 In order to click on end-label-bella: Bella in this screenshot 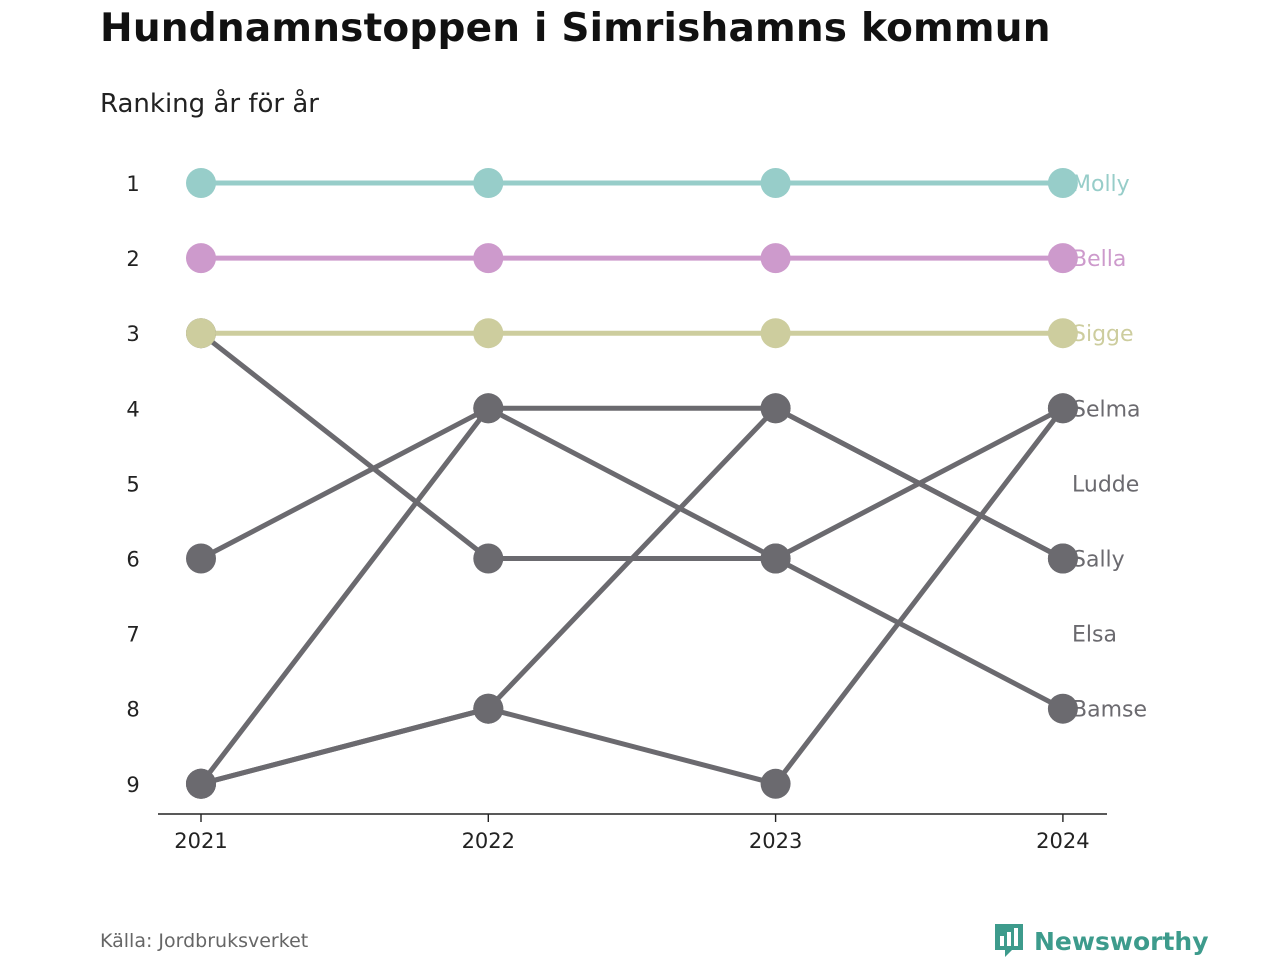, I will do `click(1099, 259)`.